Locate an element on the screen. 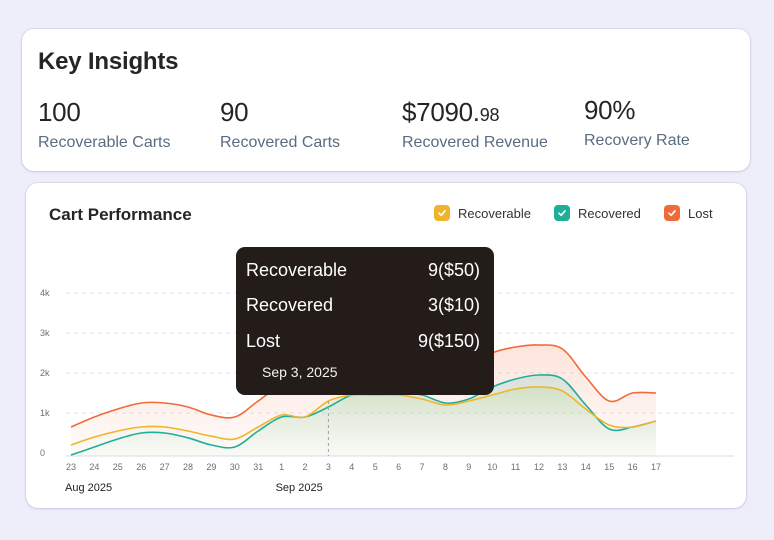  legend-item-recovered: Recovered is located at coordinates (597, 213).